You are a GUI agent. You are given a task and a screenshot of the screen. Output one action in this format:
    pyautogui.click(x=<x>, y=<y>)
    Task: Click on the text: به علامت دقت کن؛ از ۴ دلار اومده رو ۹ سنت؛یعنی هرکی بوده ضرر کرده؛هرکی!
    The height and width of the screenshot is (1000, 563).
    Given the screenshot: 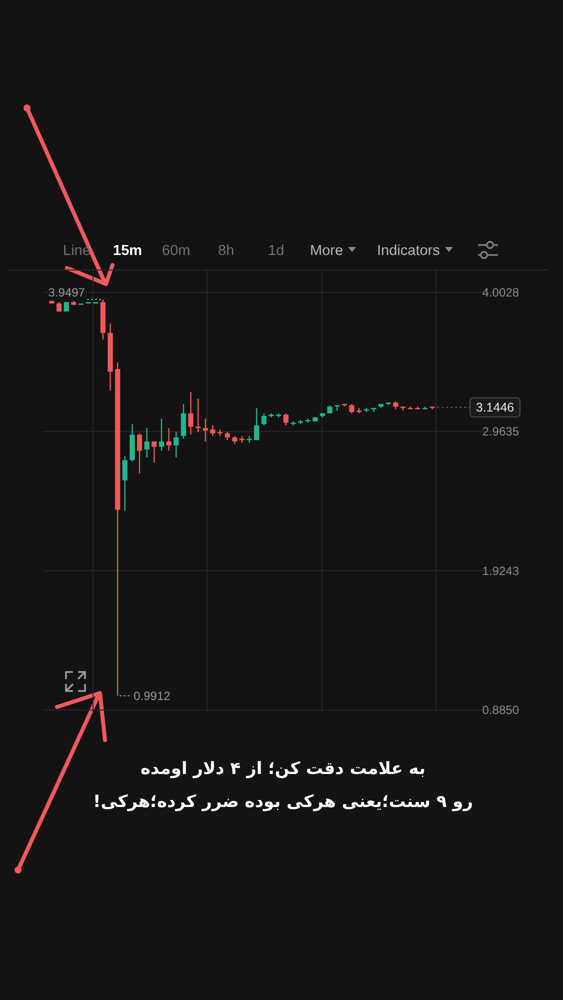 What is the action you would take?
    pyautogui.click(x=283, y=785)
    